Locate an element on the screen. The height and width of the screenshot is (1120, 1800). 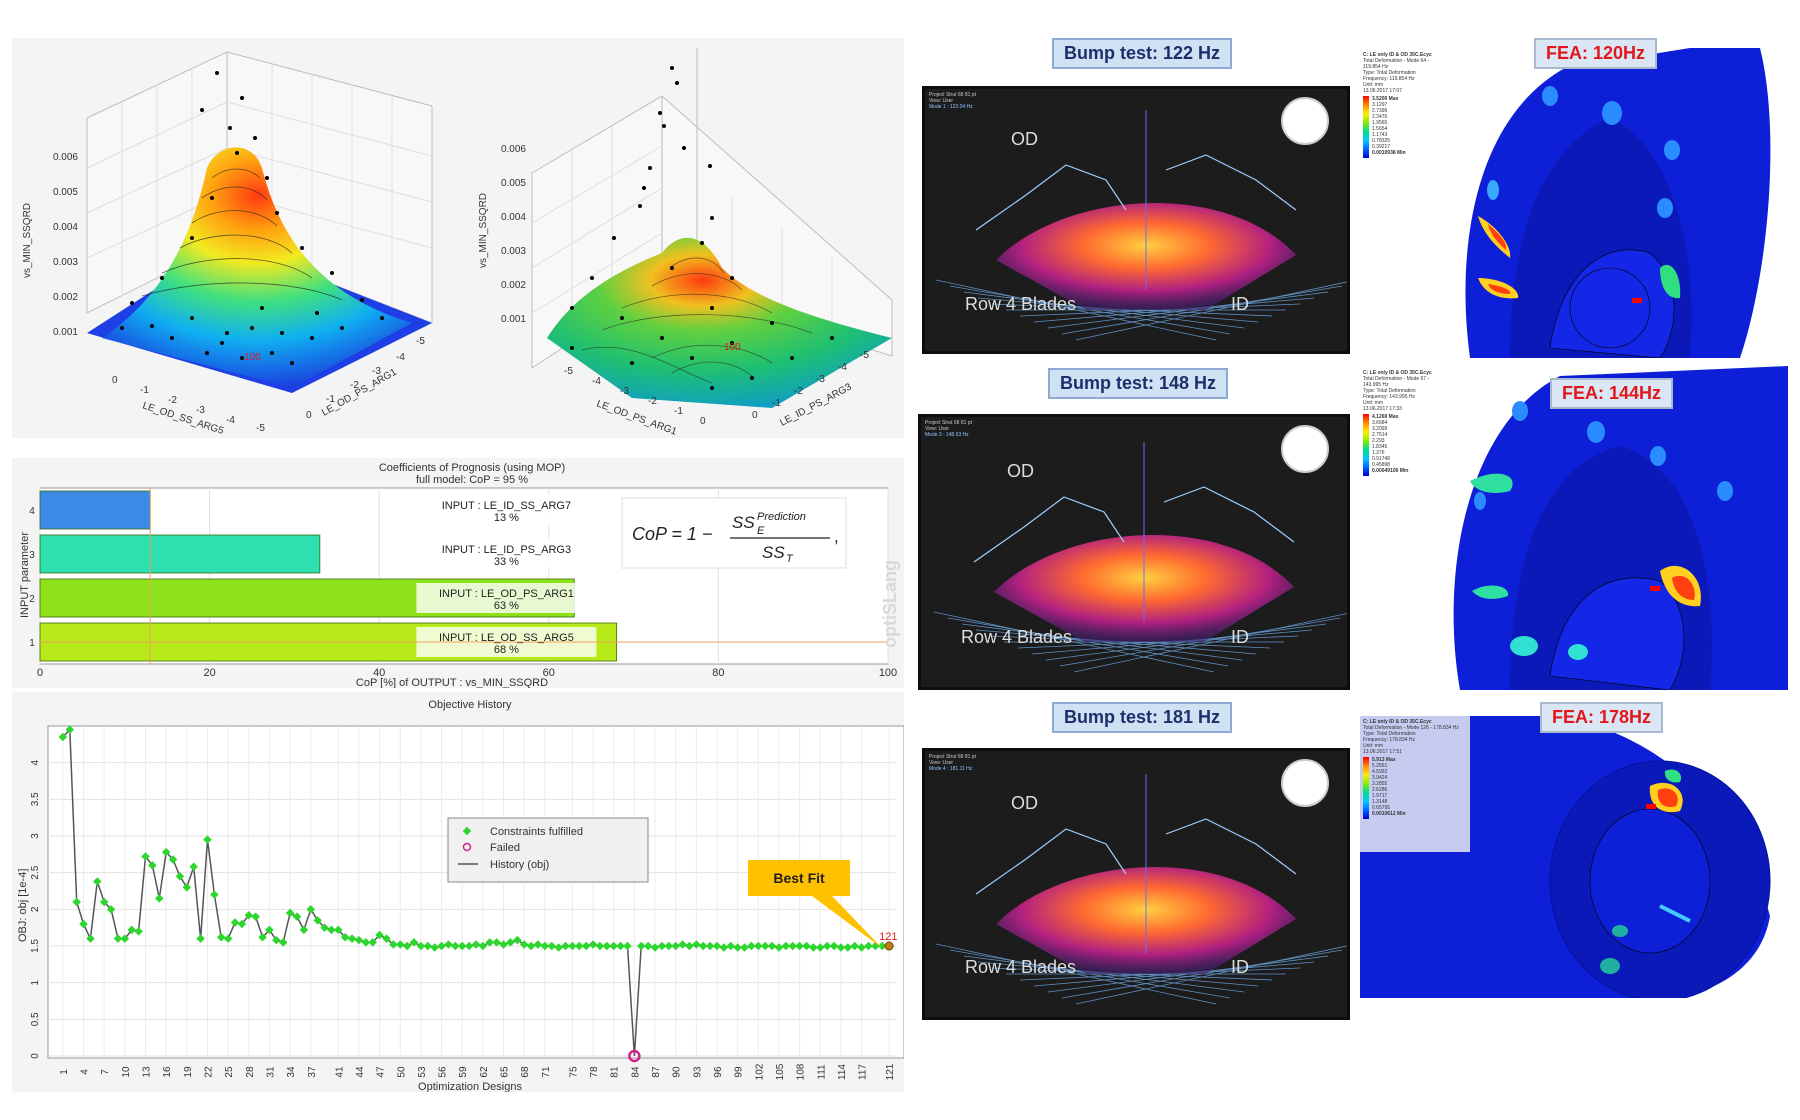
bump-1-orientation-icon is located at coordinates (1305, 121).